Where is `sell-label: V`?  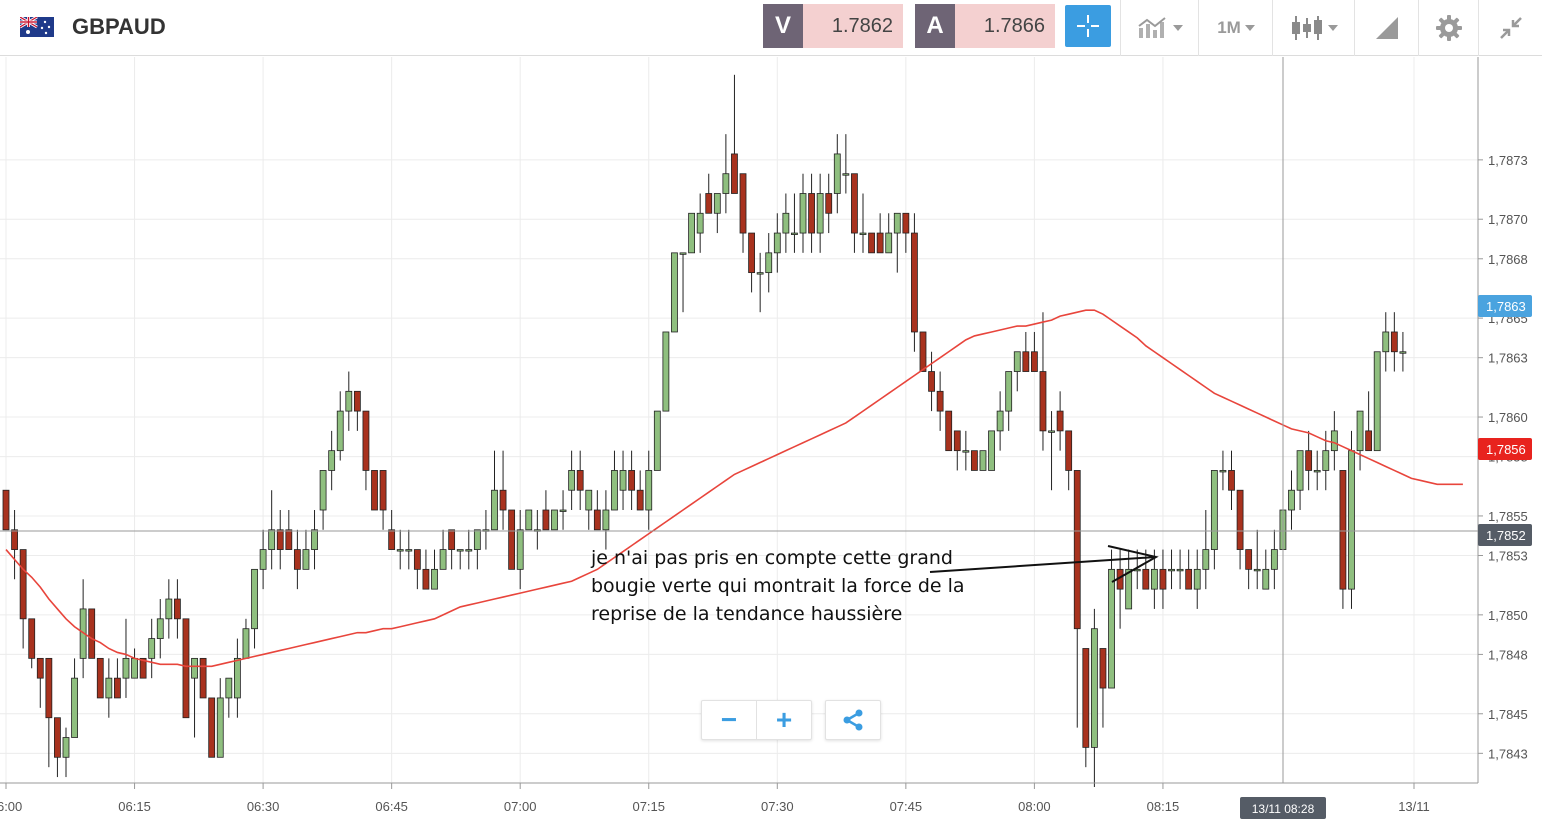 sell-label: V is located at coordinates (783, 26).